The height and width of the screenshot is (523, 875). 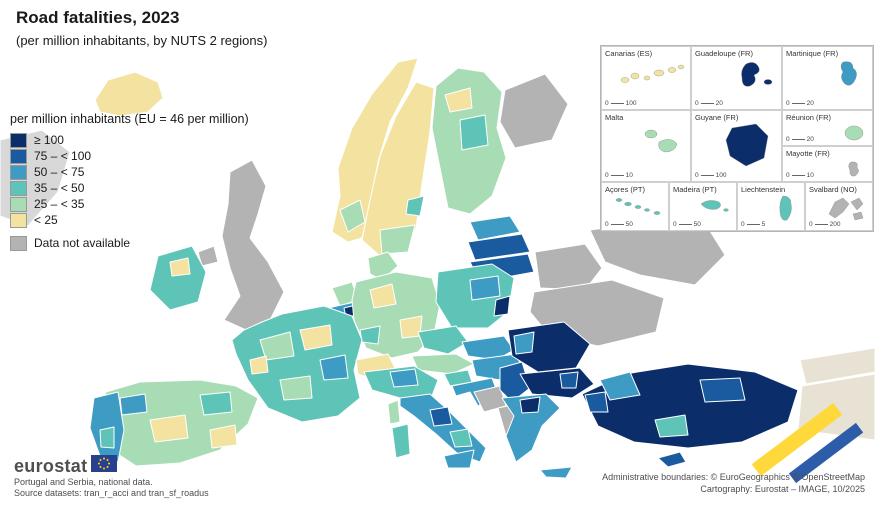 What do you see at coordinates (129, 188) in the screenshot?
I see `legend-item: 35 – < 50` at bounding box center [129, 188].